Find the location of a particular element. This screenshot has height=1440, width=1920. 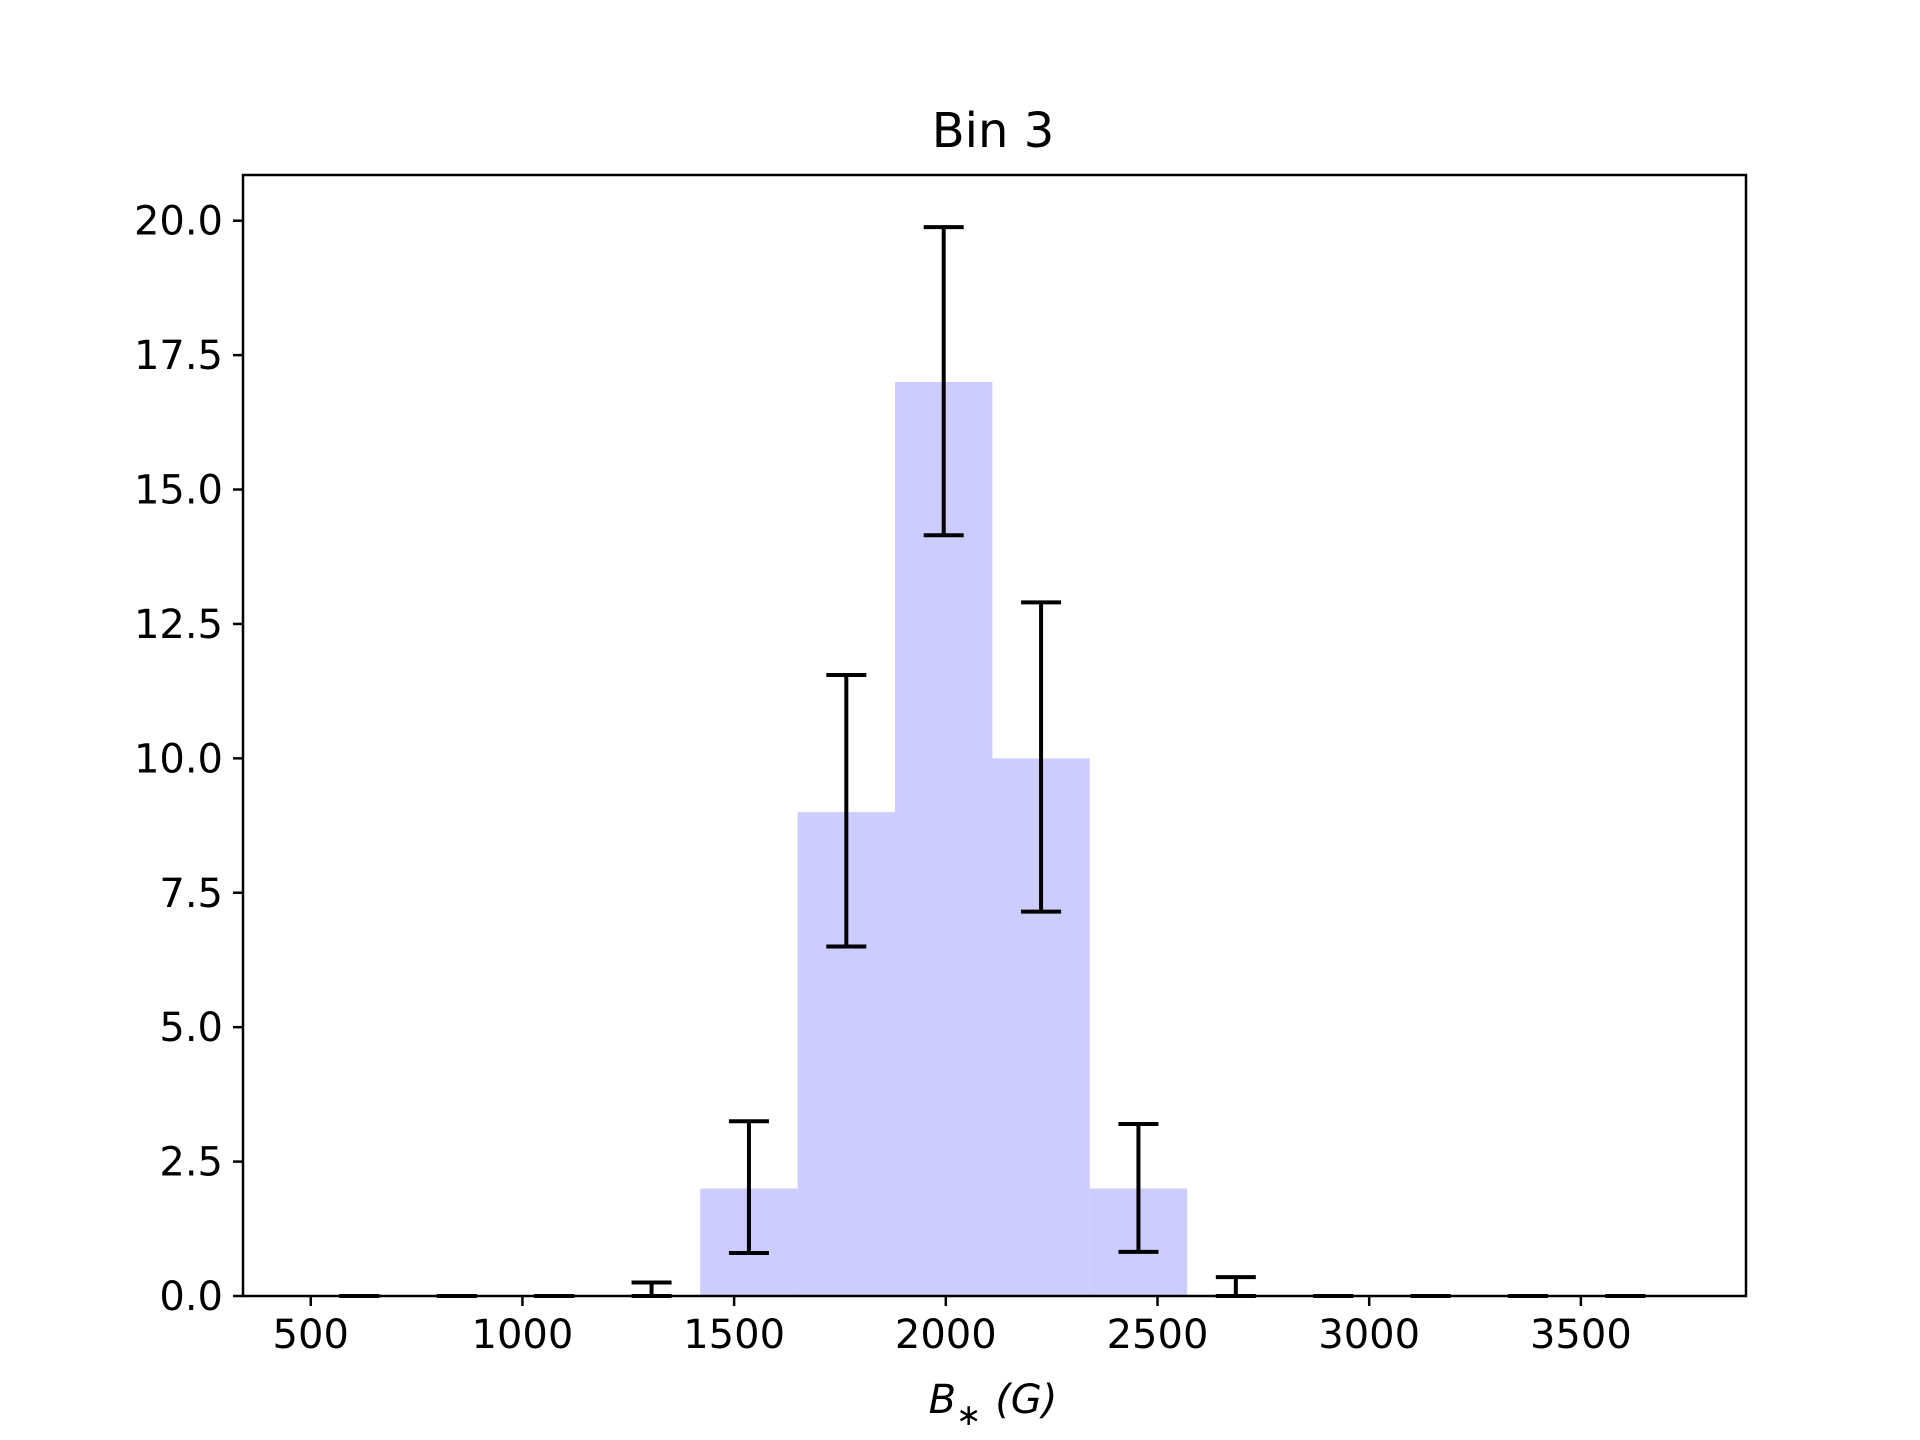

y-tick-label: 17.5 is located at coordinates (178, 356).